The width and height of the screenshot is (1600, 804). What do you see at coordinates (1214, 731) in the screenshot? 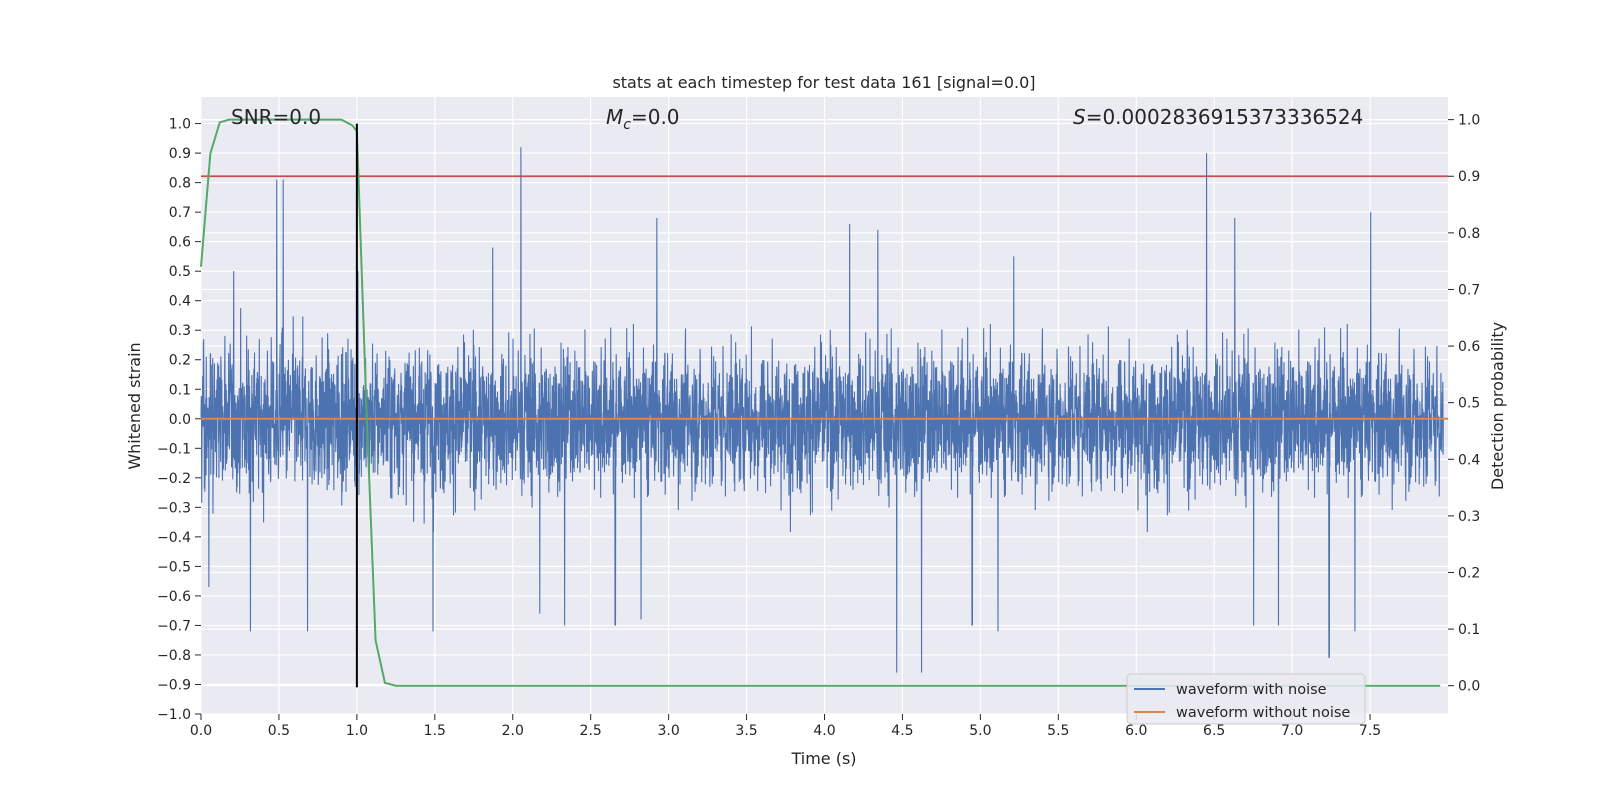
I see `x-tick-label: 6.5` at bounding box center [1214, 731].